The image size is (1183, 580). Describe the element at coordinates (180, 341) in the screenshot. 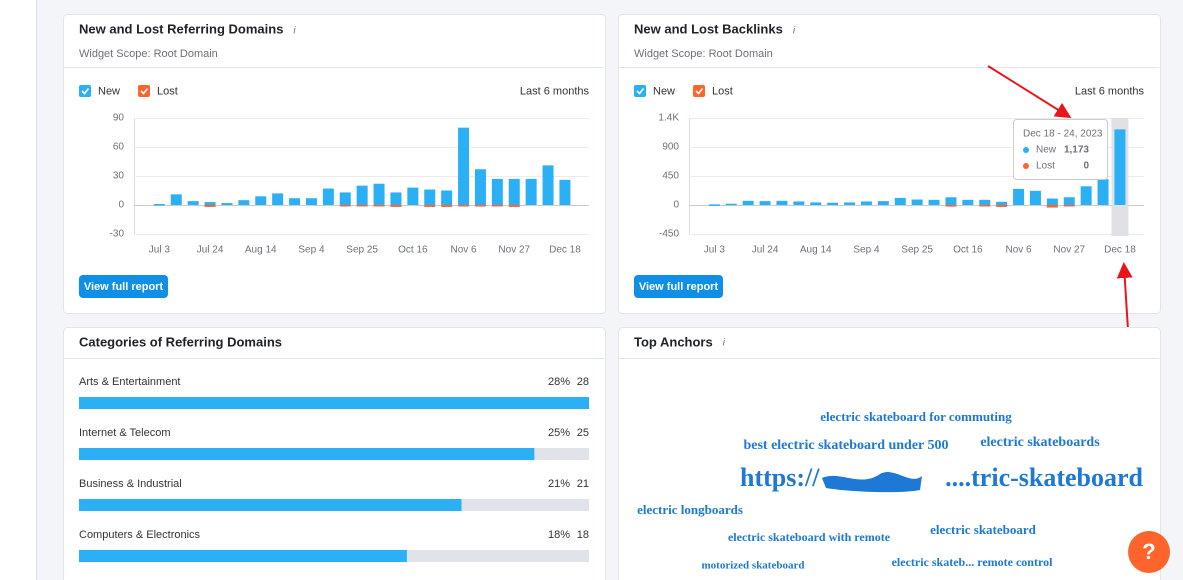

I see `widget-title: Categories of Referring Domains` at that location.